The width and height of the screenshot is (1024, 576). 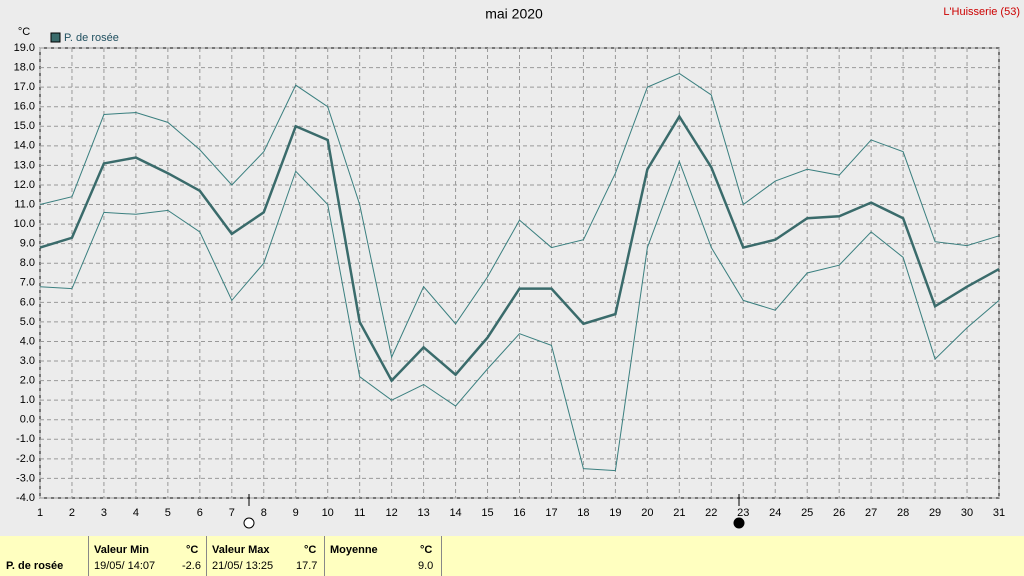 What do you see at coordinates (328, 513) in the screenshot?
I see `x-tick-label: 10` at bounding box center [328, 513].